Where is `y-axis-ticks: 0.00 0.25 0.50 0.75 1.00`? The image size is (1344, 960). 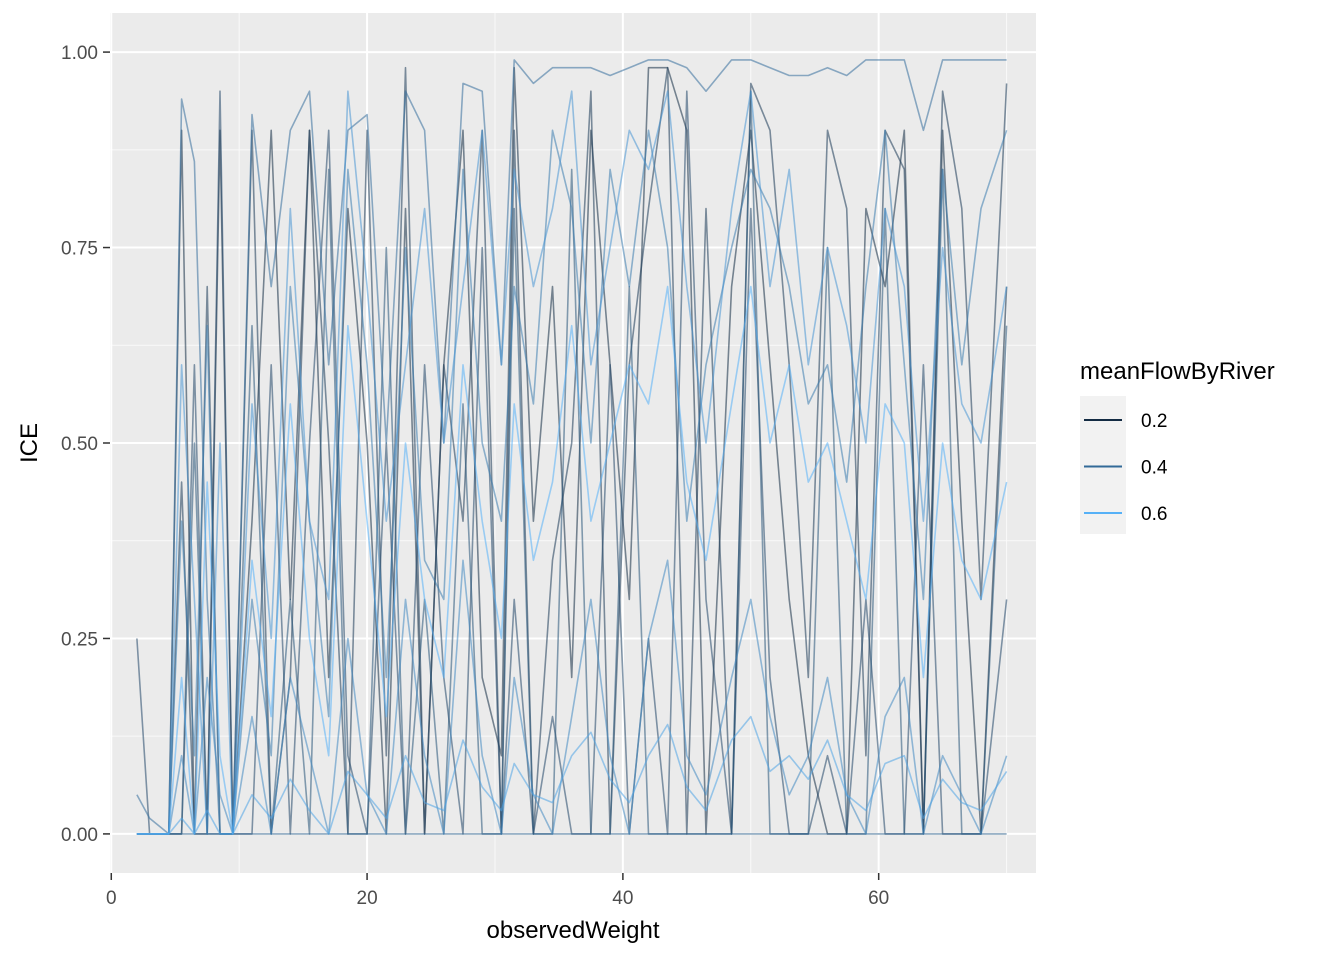
y-axis-ticks: 0.00 0.25 0.50 0.75 1.00 is located at coordinates (85, 444).